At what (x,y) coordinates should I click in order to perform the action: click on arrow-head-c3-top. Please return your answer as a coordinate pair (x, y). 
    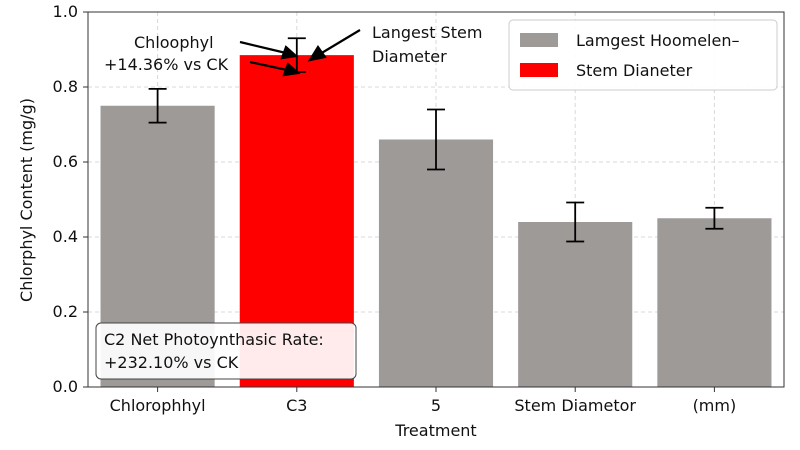
    Looking at the image, I should click on (289, 52).